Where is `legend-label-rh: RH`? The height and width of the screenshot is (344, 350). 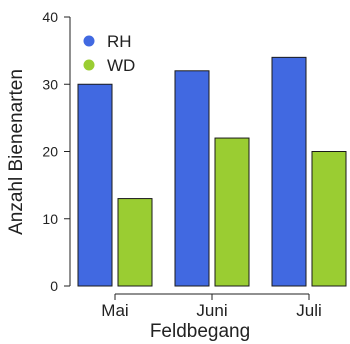
legend-label-rh: RH is located at coordinates (119, 41).